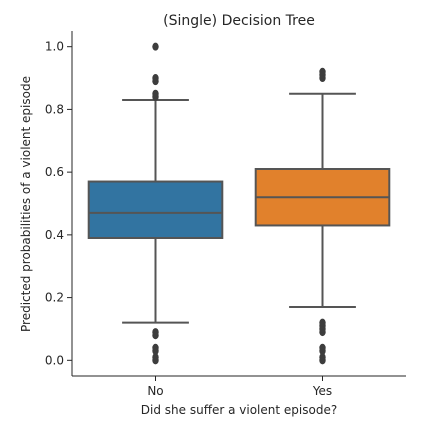 The height and width of the screenshot is (438, 438). Describe the element at coordinates (58, 204) in the screenshot. I see `y-axis-ticks: 0.0 0.2 0.4 0.6 0.8 1.0` at that location.